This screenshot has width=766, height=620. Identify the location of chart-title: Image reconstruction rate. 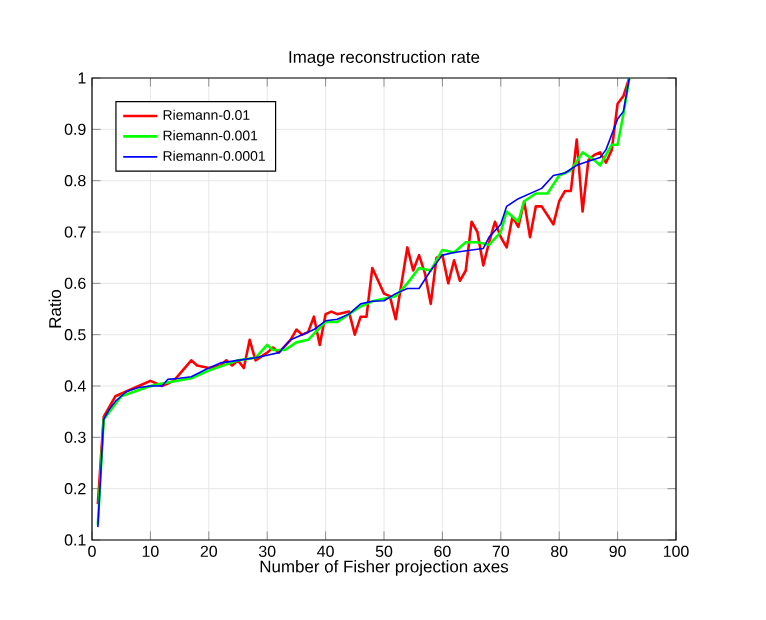
(384, 58).